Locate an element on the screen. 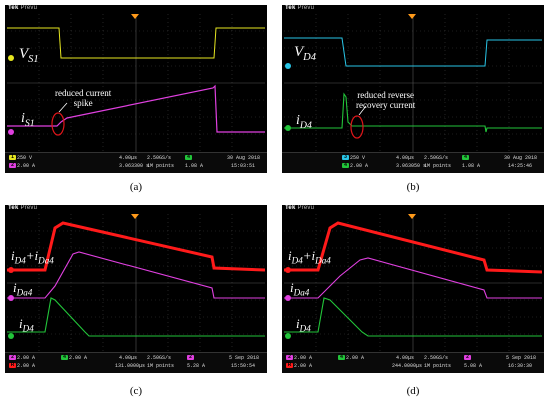 The image size is (550, 408). caption-b: (b) is located at coordinates (413, 187).